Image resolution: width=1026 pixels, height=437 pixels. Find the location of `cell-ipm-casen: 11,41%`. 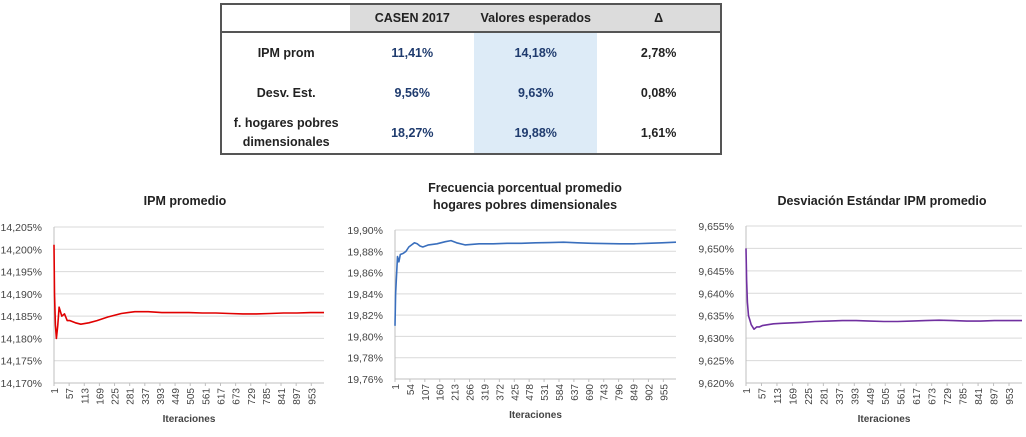

cell-ipm-casen: 11,41% is located at coordinates (412, 53).